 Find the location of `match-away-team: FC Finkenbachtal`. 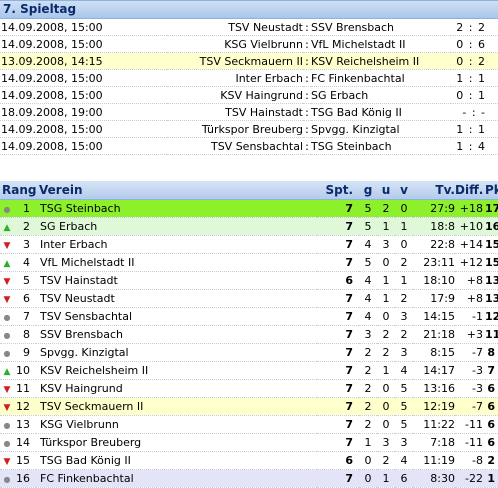

match-away-team: FC Finkenbachtal is located at coordinates (358, 78).